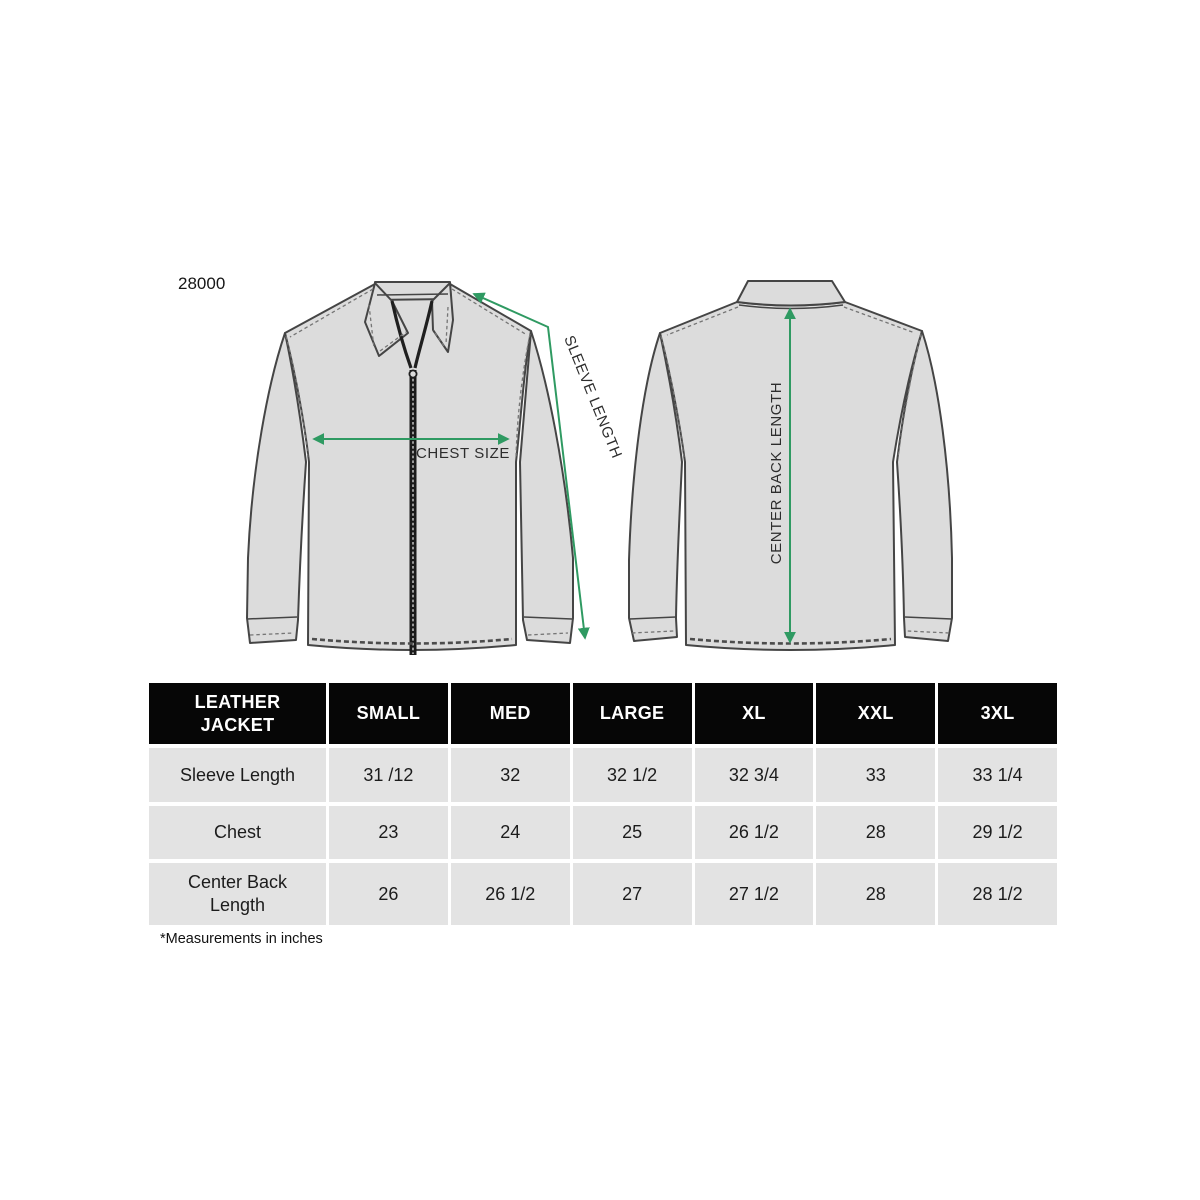  What do you see at coordinates (546, 487) in the screenshot?
I see `front-right-sleeve` at bounding box center [546, 487].